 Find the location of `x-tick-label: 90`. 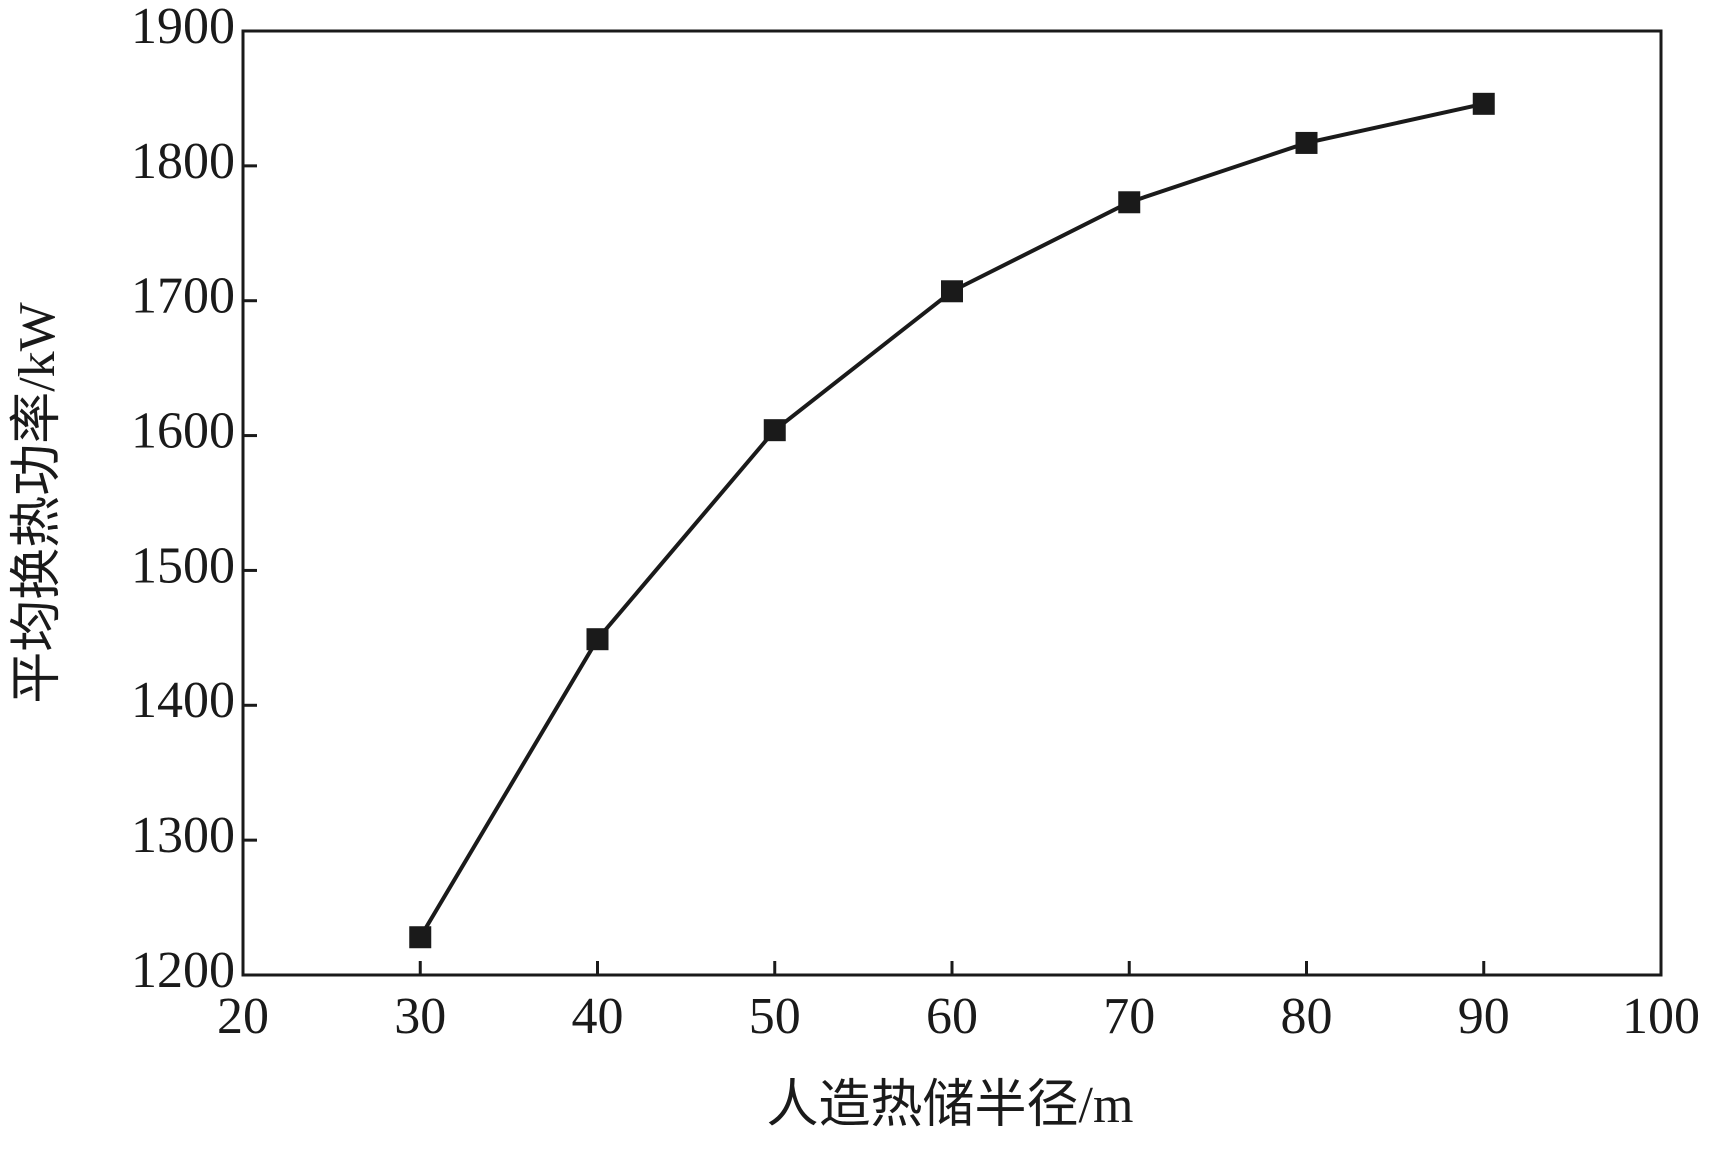

x-tick-label: 90 is located at coordinates (1484, 1016).